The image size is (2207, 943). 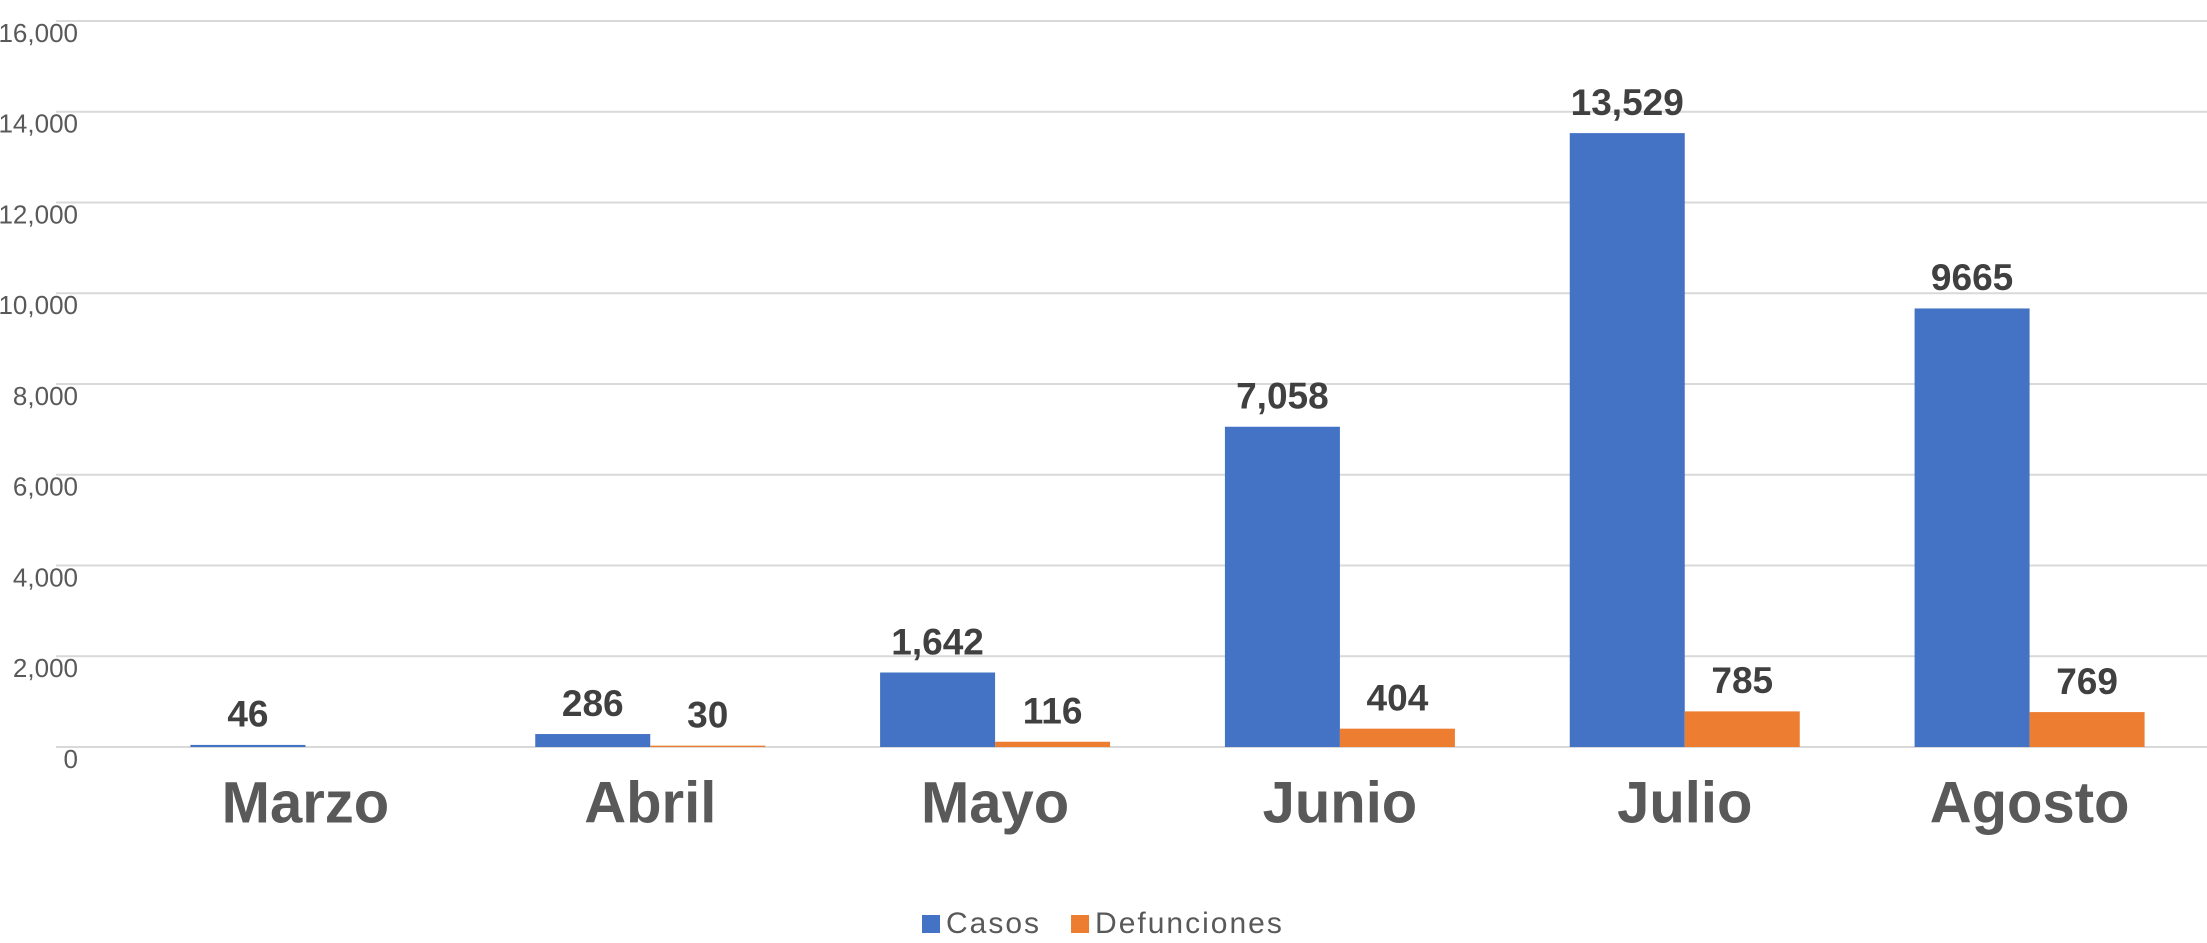 I want to click on data-label: 286, so click(x=593, y=703).